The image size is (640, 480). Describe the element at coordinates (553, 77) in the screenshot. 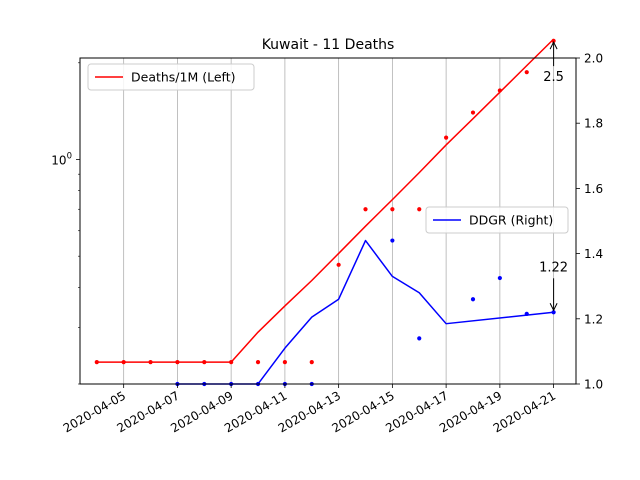

I see `annotation-label: 2.5` at that location.